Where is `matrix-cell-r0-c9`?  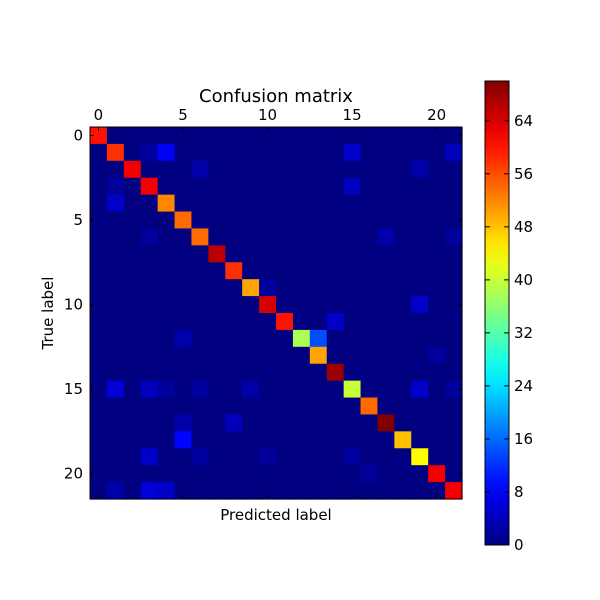 matrix-cell-r0-c9 is located at coordinates (251, 136).